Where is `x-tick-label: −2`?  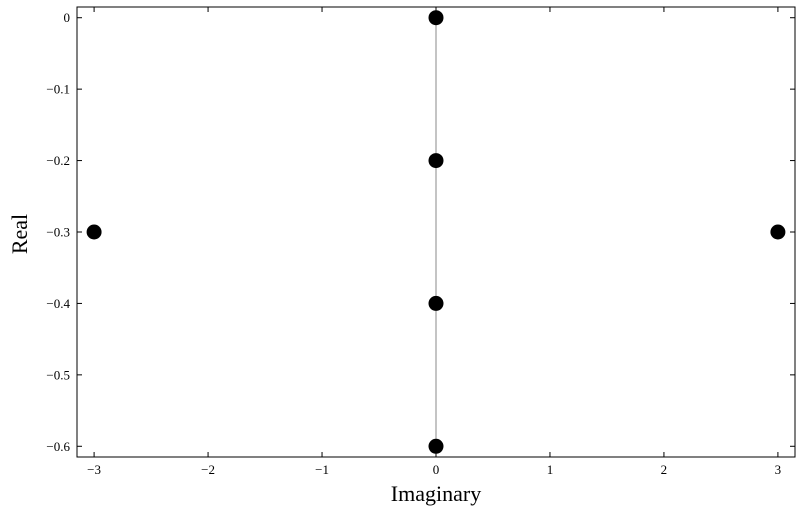 x-tick-label: −2 is located at coordinates (208, 469).